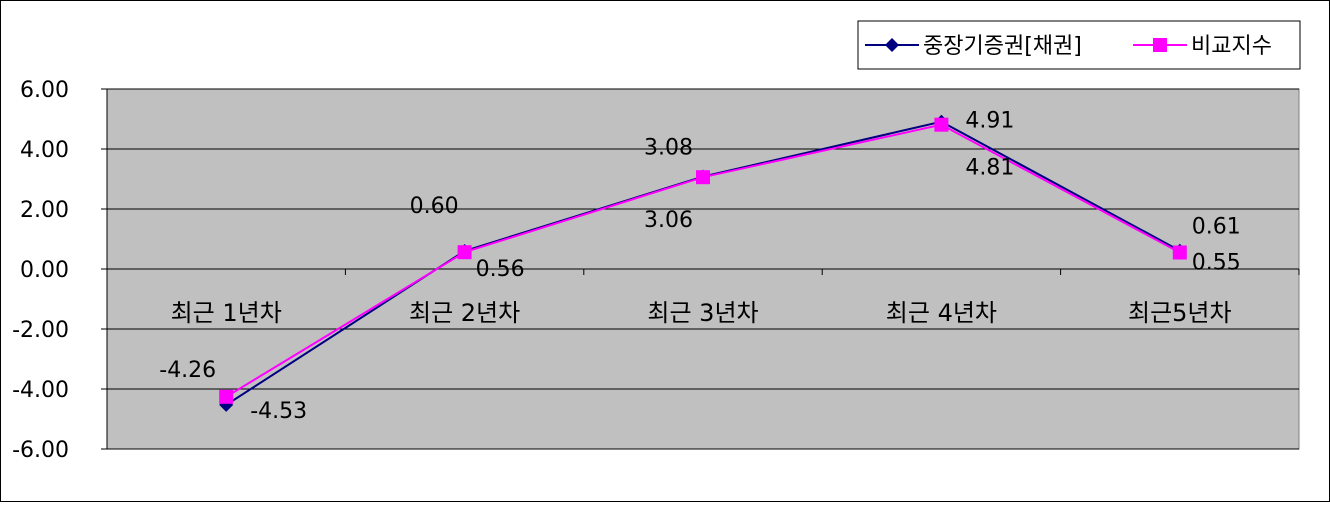 Image resolution: width=1330 pixels, height=505 pixels. I want to click on data-label-index: 0.55, so click(1216, 263).